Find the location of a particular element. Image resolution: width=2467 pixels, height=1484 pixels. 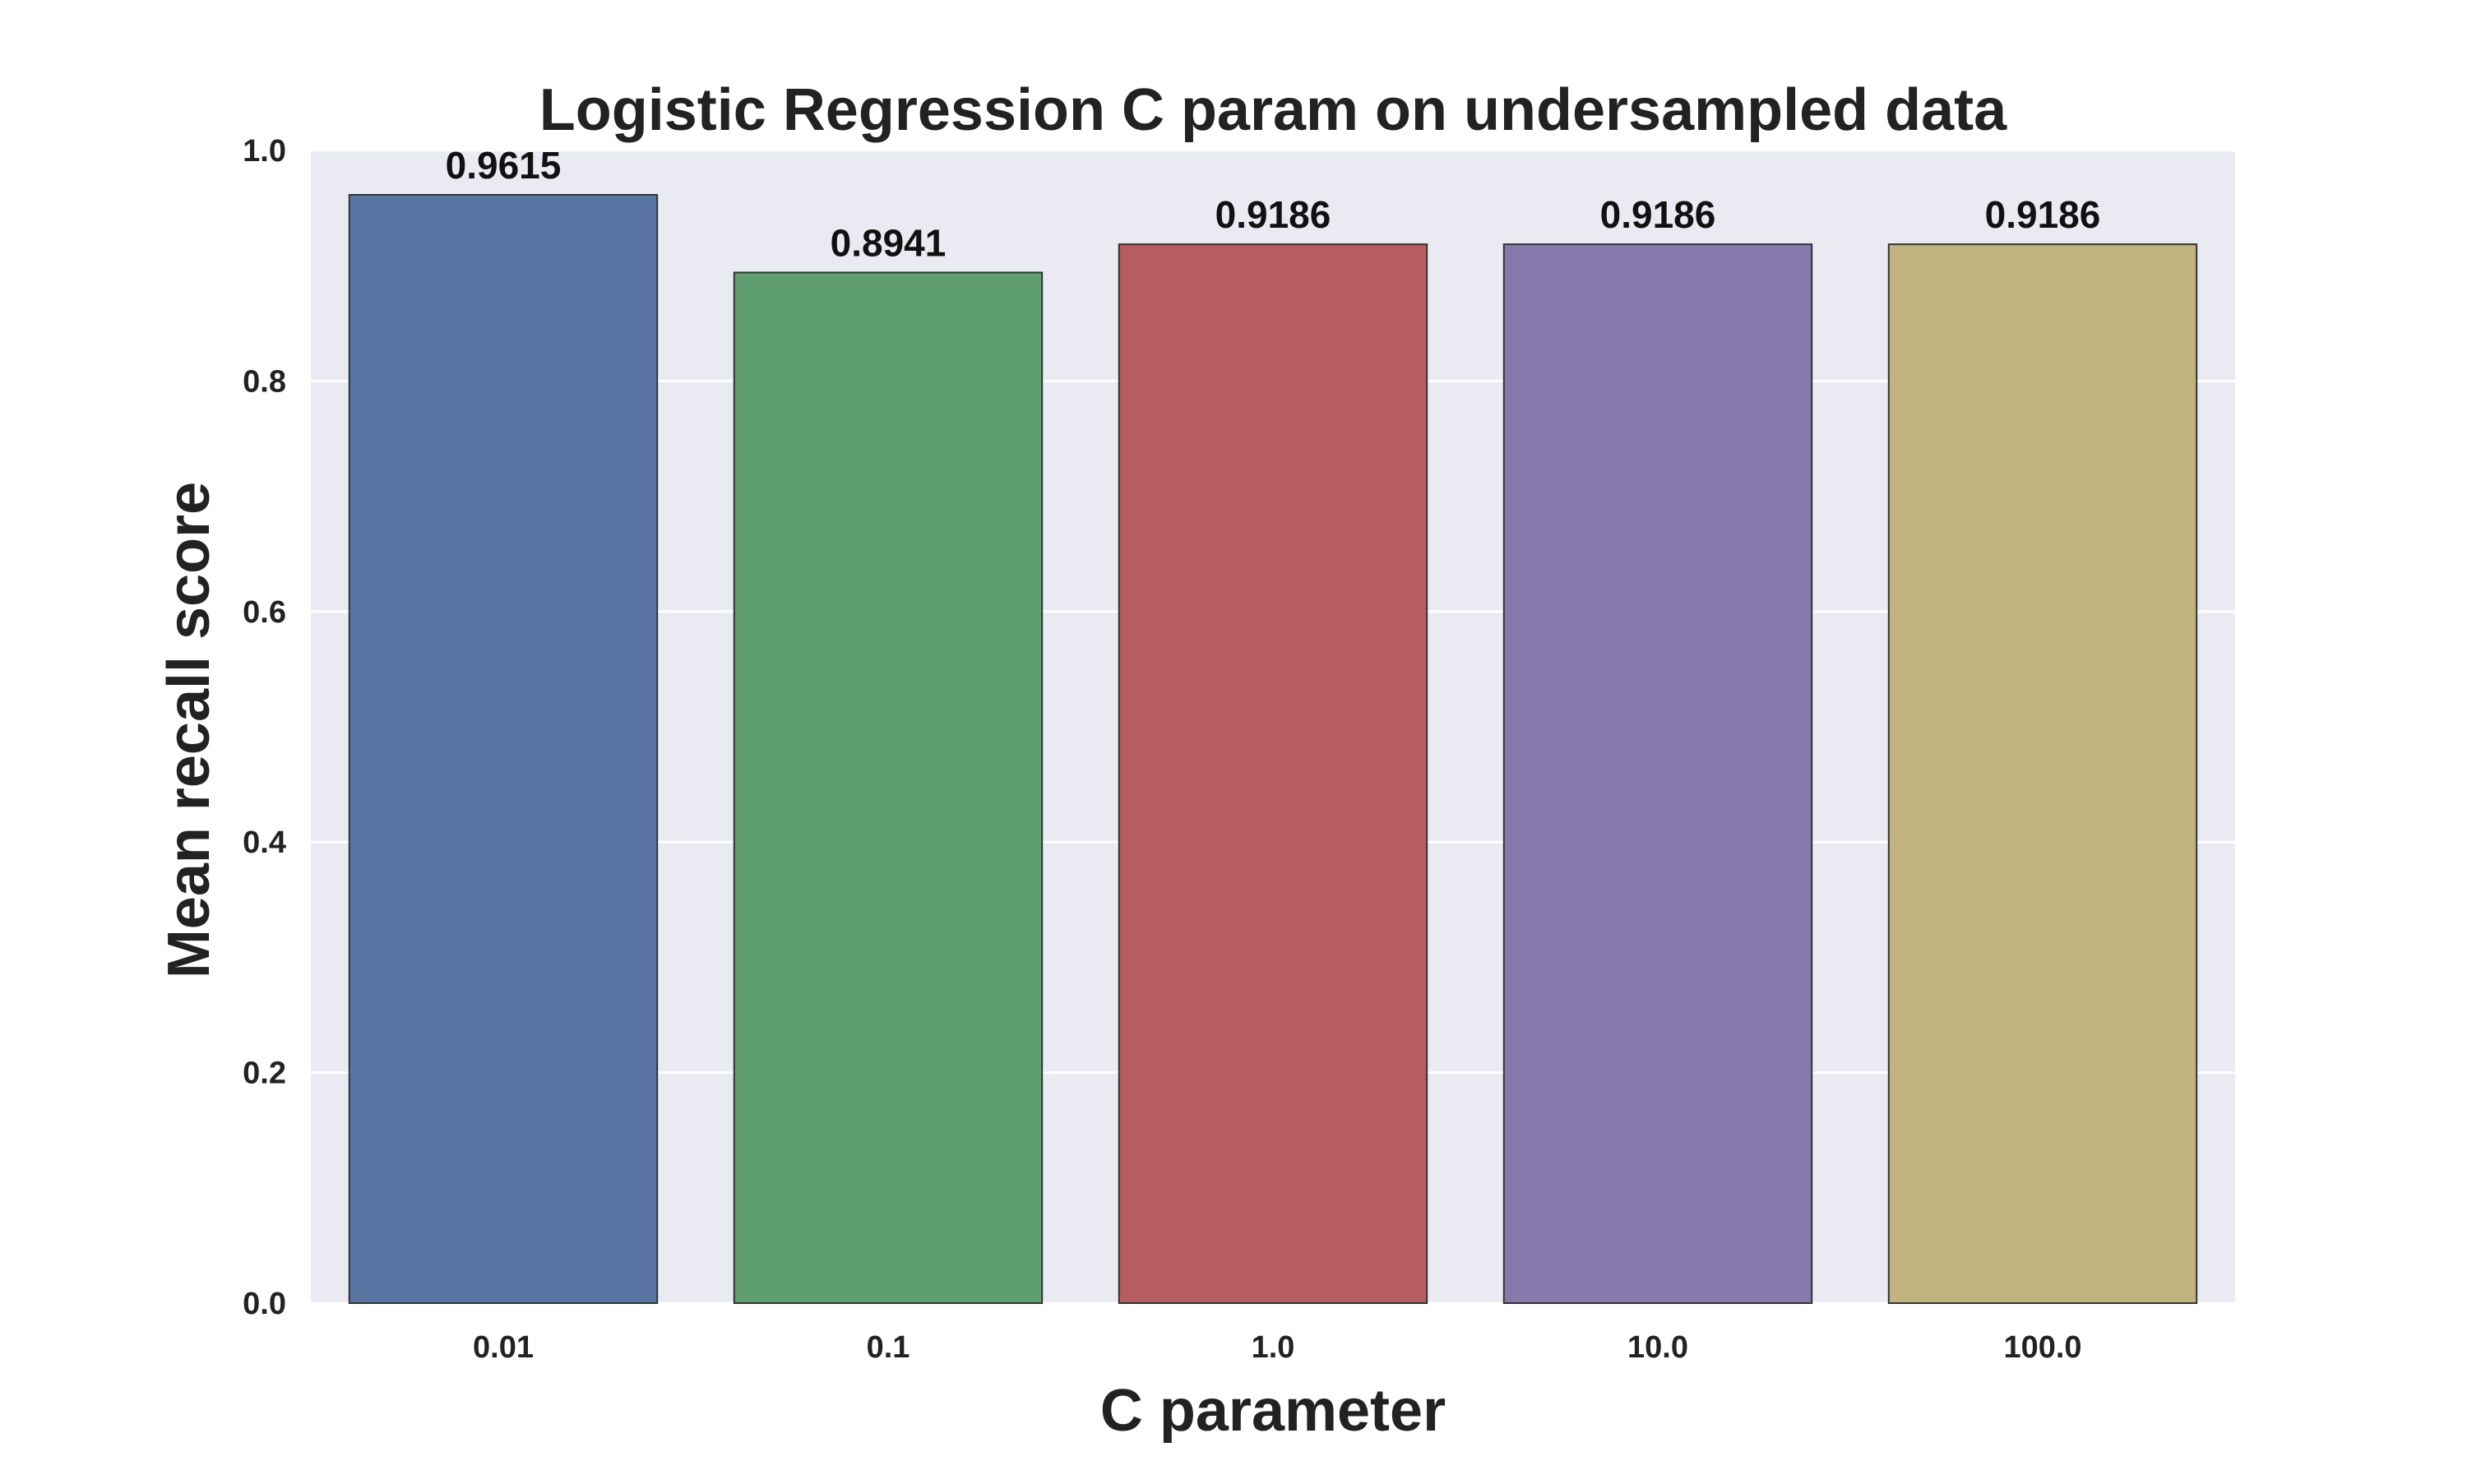

x-axis-ticks: 0.01 0.1 1.0 10.0 100.0 is located at coordinates (1278, 1347).